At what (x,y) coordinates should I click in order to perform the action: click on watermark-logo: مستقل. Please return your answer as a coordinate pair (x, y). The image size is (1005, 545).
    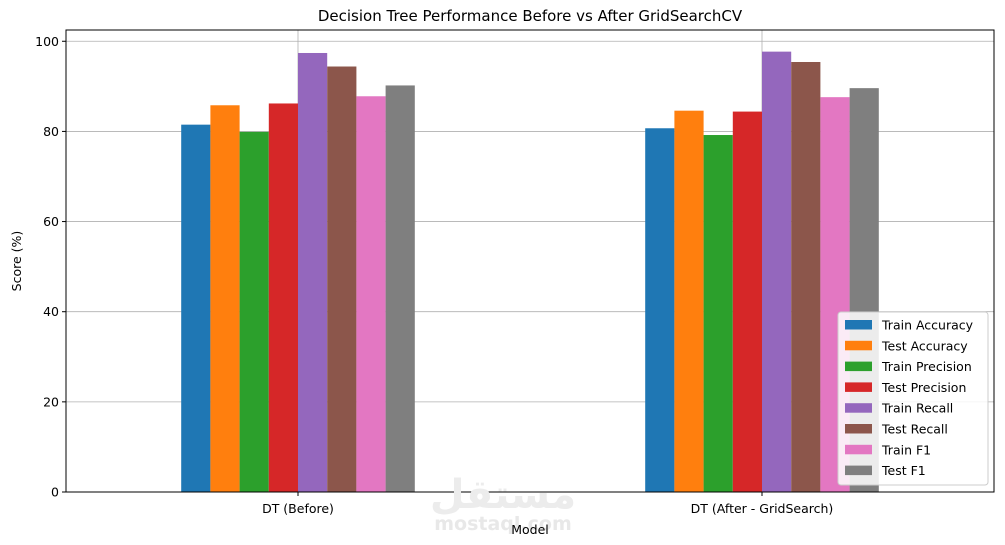
    Looking at the image, I should click on (503, 495).